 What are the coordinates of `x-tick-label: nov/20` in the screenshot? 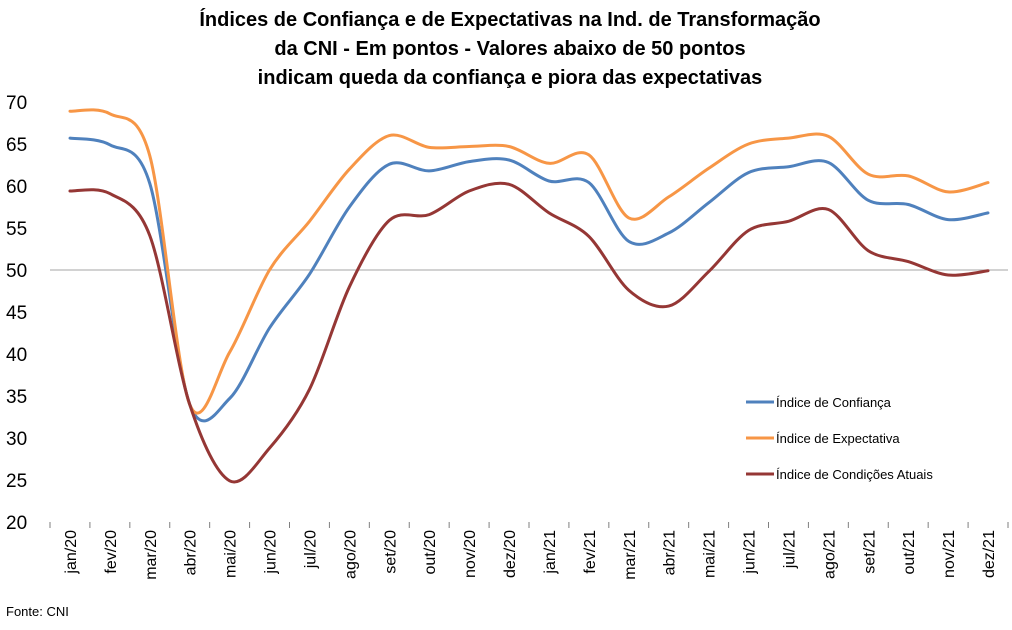 It's located at (470, 554).